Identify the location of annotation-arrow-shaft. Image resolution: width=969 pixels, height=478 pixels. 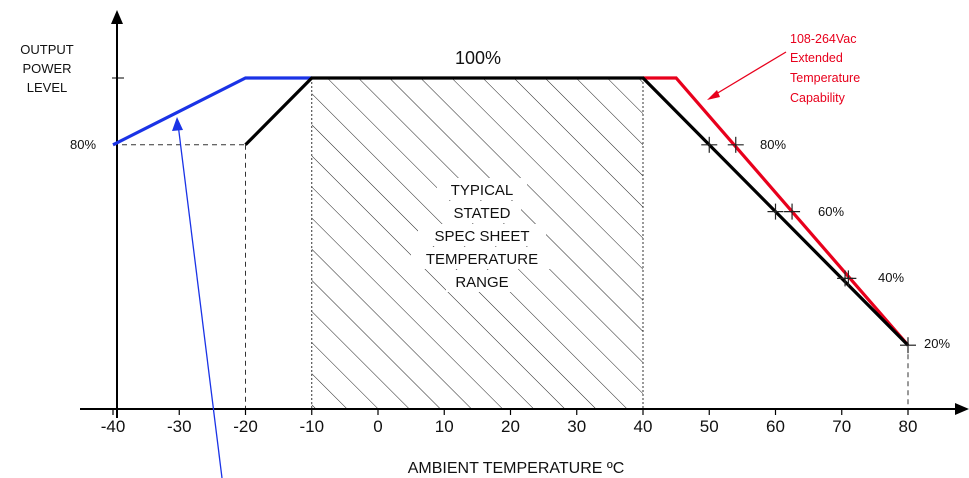
(748, 74).